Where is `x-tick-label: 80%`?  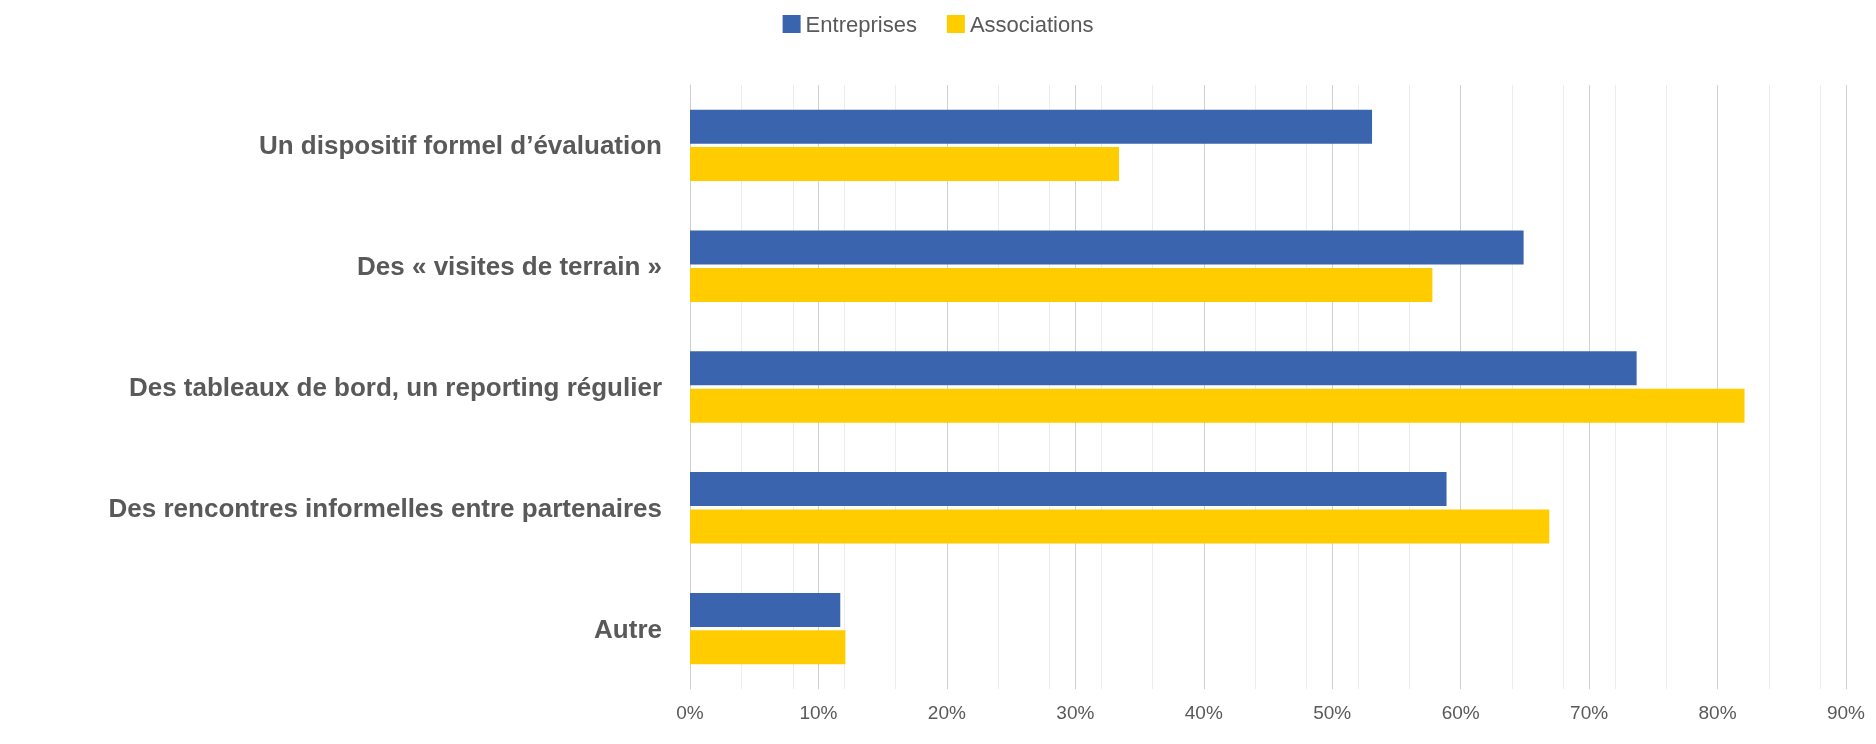
x-tick-label: 80% is located at coordinates (1717, 712).